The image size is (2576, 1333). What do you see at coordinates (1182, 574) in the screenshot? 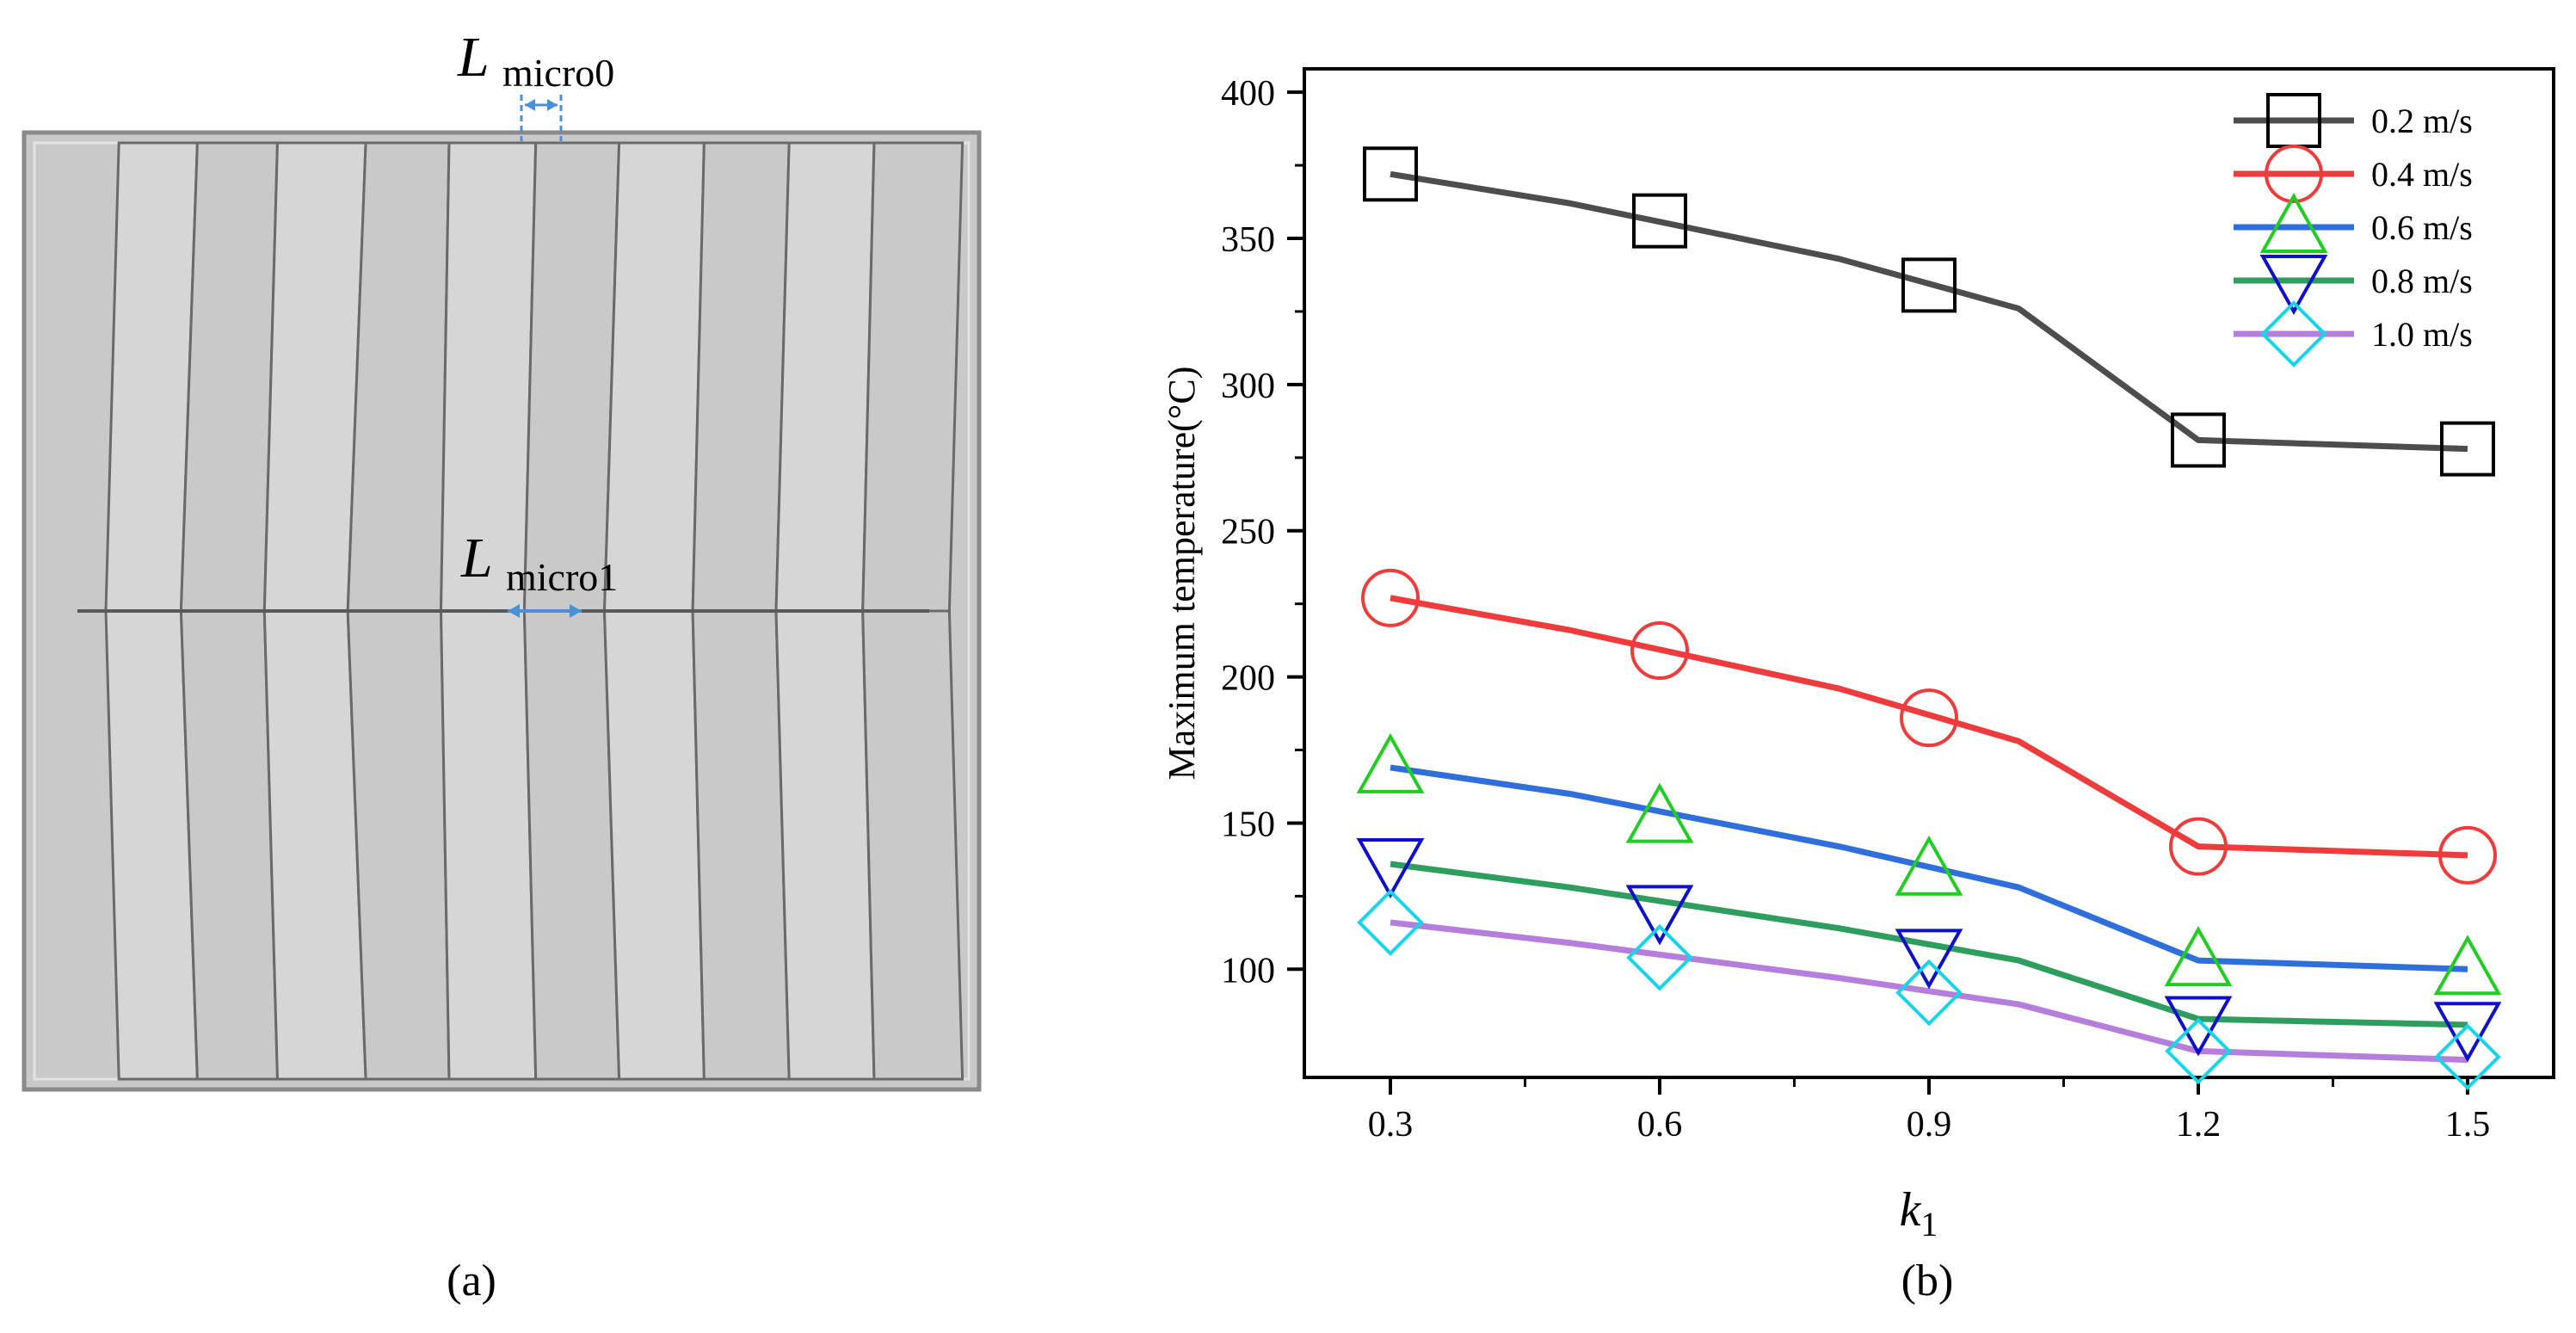
I see `y-axis-label: Maximum temperature(°C)` at bounding box center [1182, 574].